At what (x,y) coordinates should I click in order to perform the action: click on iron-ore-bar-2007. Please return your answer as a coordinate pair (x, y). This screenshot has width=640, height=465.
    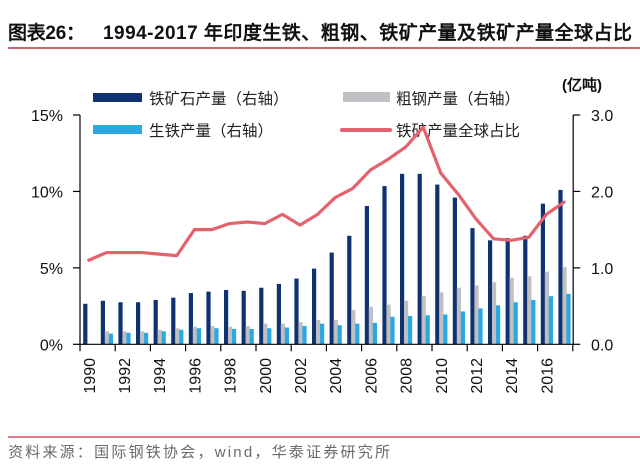
    Looking at the image, I should click on (384, 265).